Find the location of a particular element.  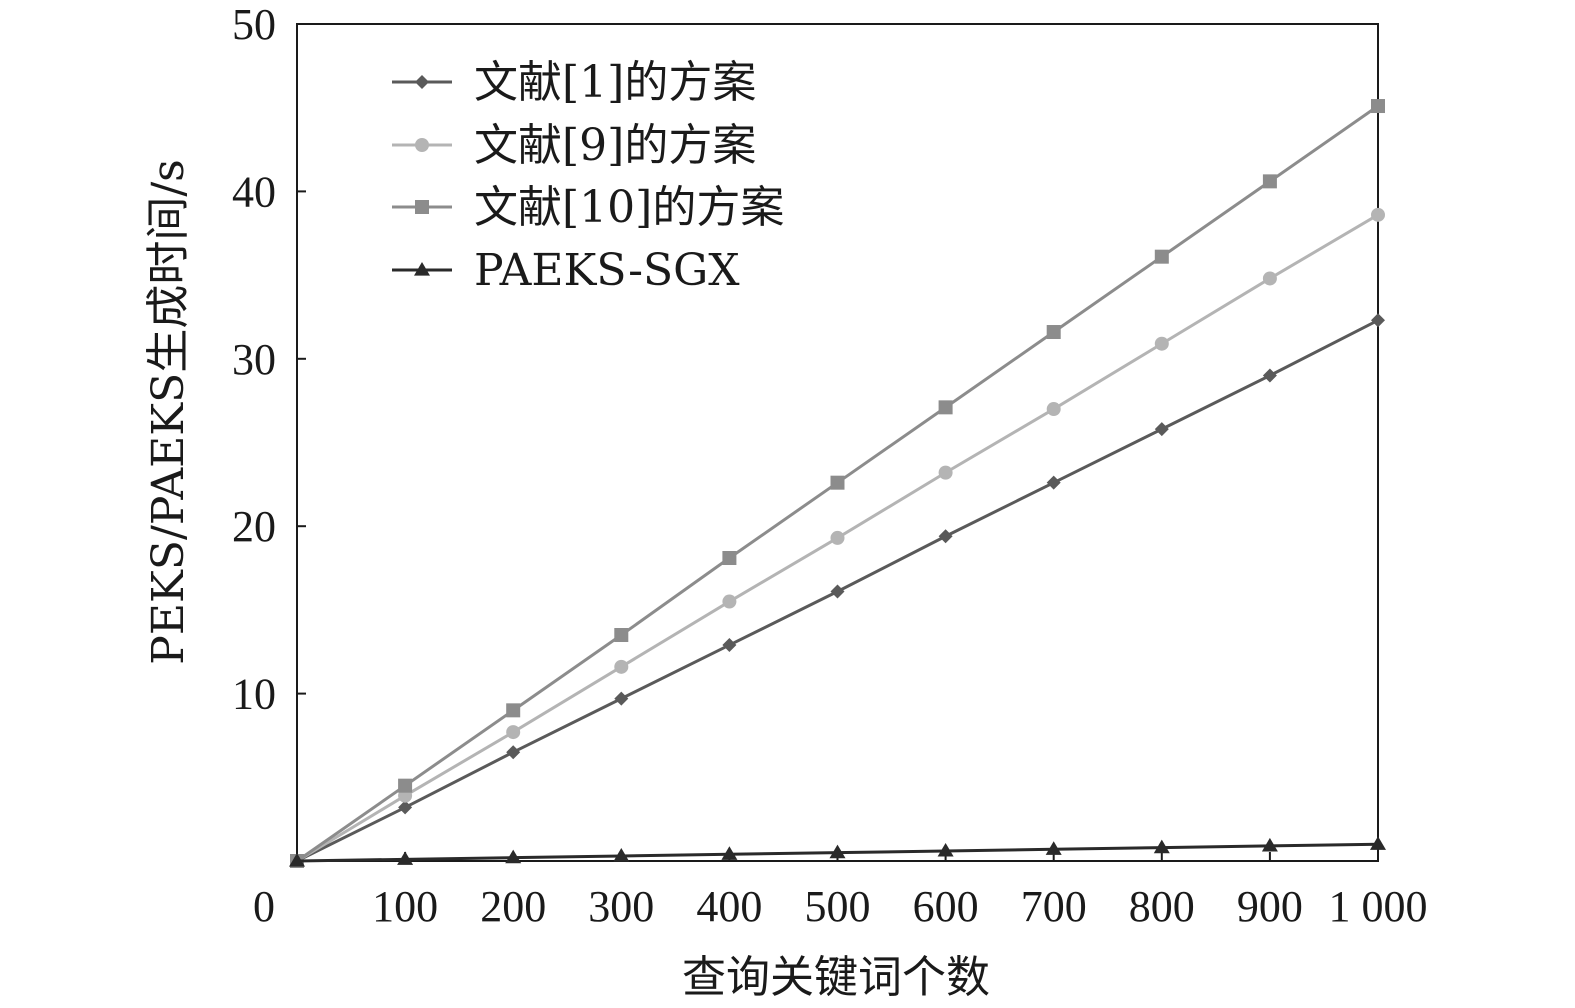

y-tick-label: 10 is located at coordinates (254, 694).